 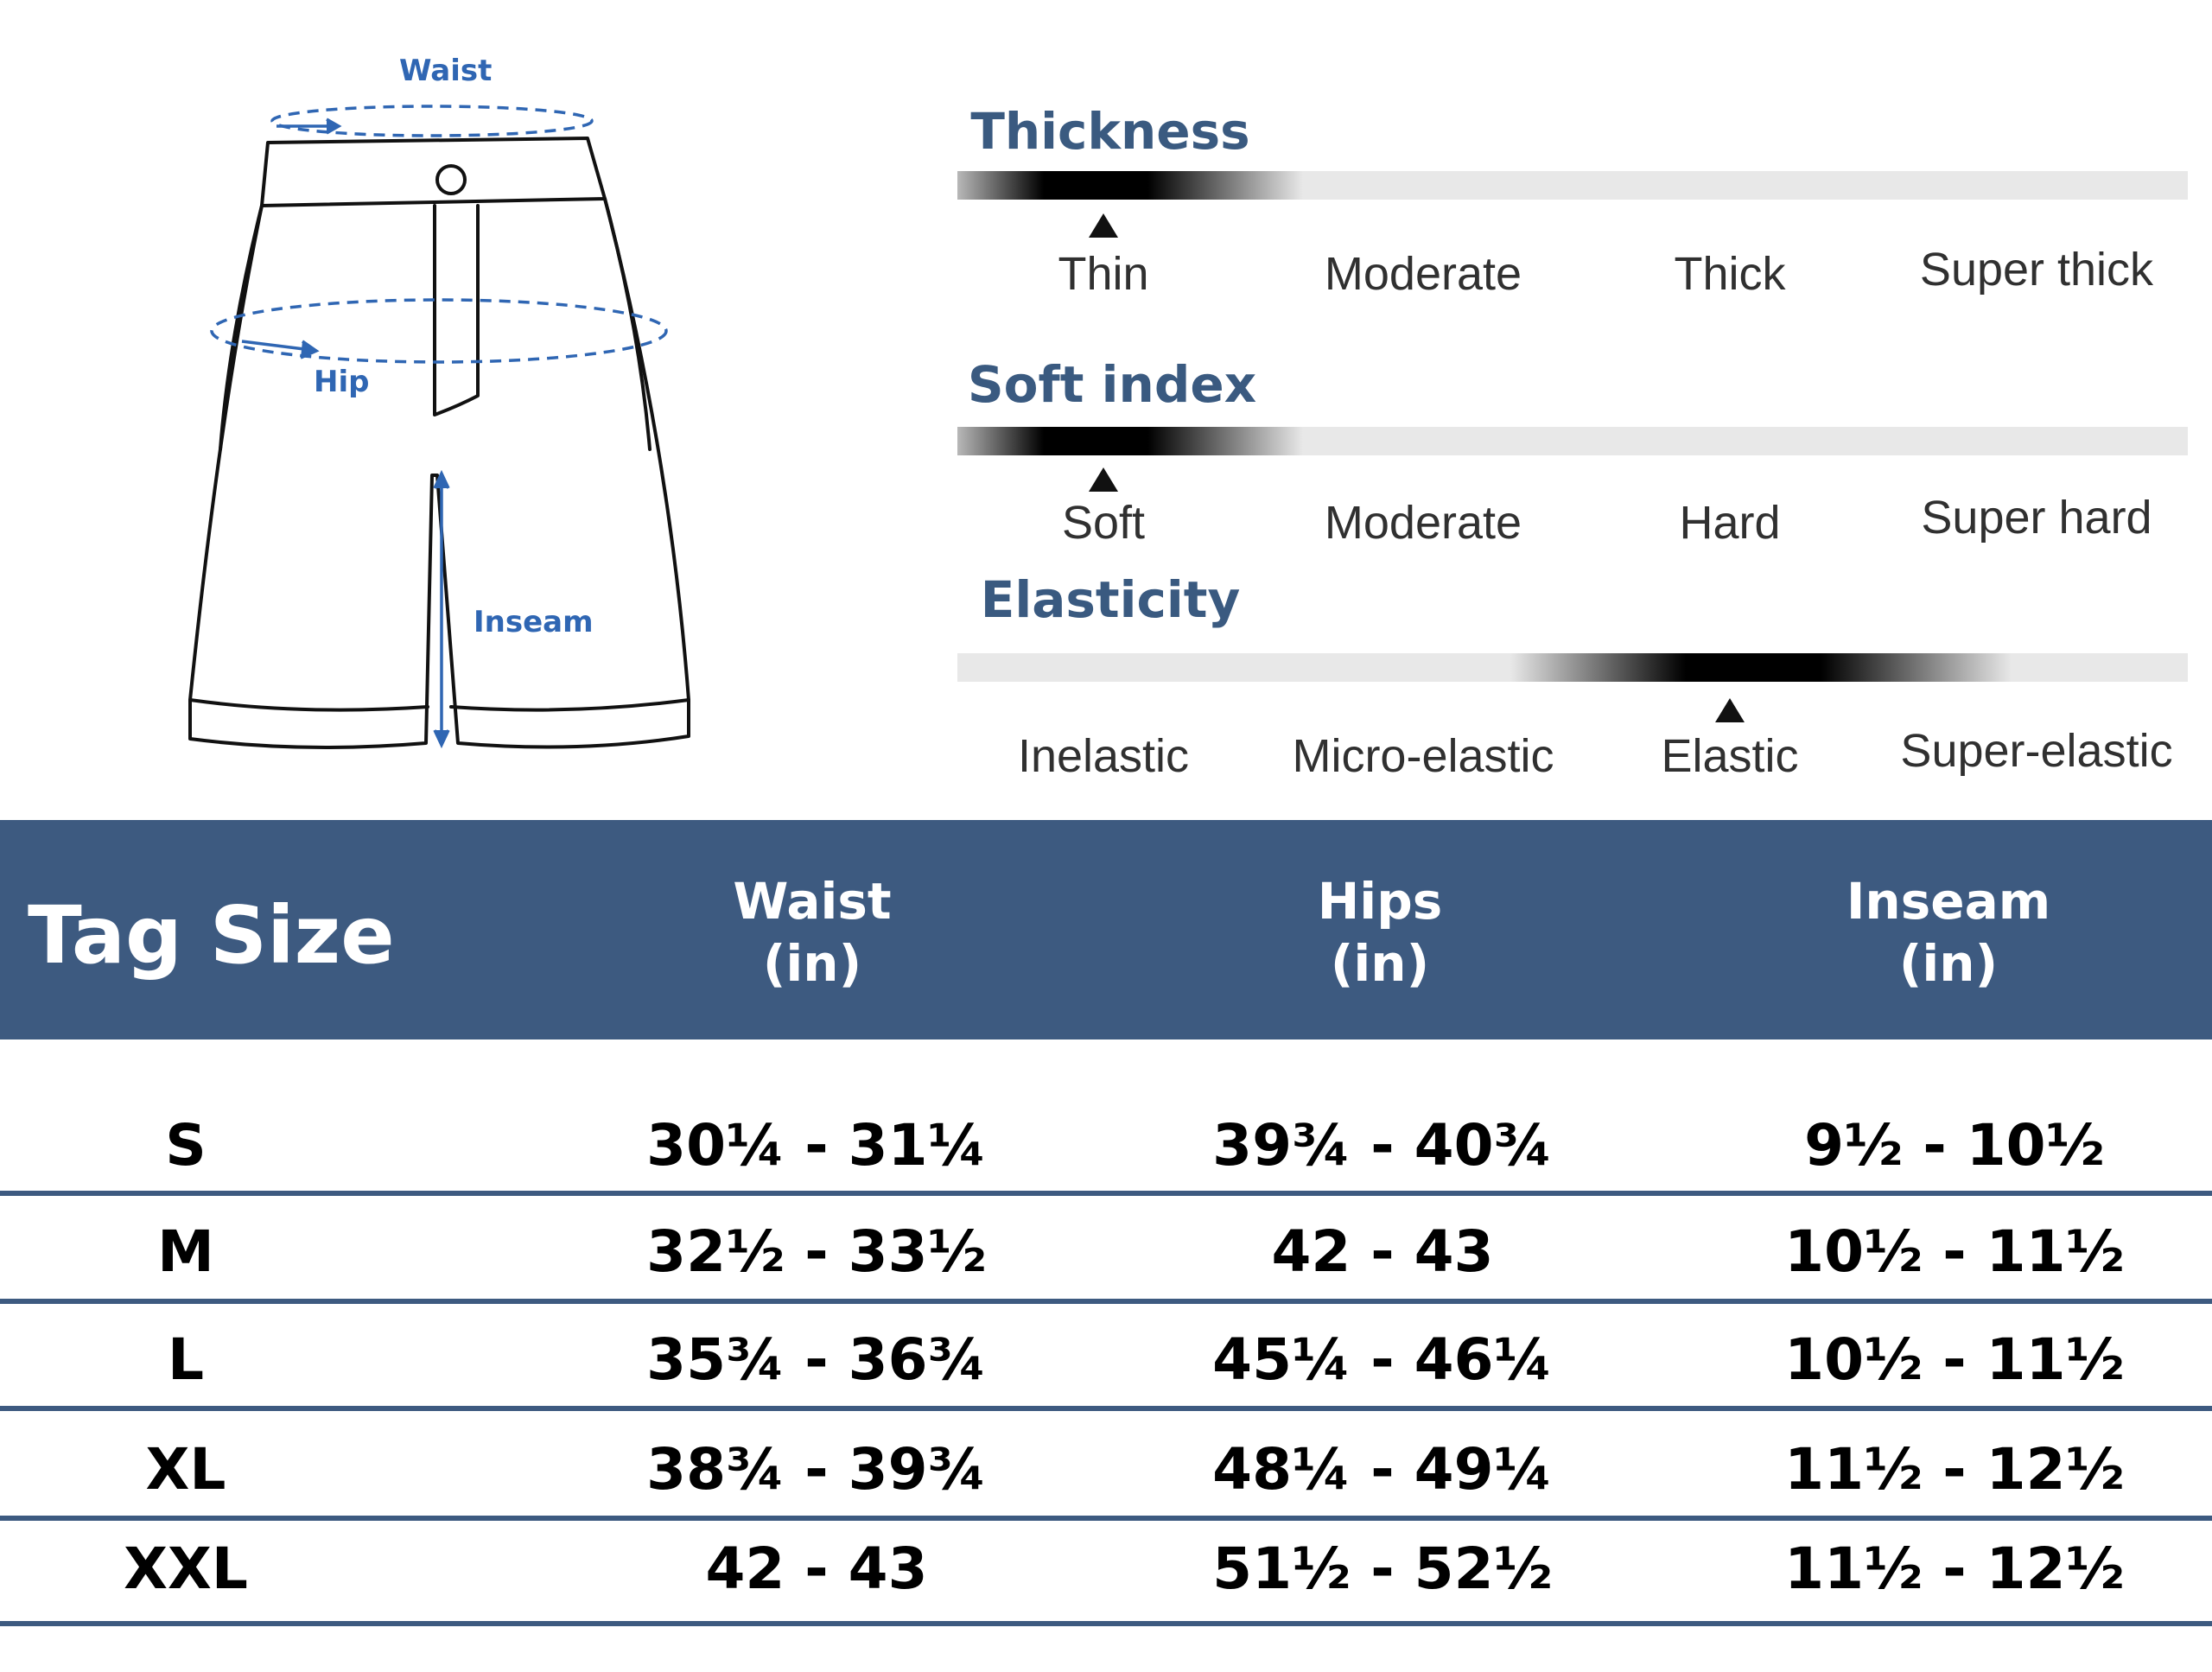 I want to click on soft-index-bar, so click(x=1572, y=441).